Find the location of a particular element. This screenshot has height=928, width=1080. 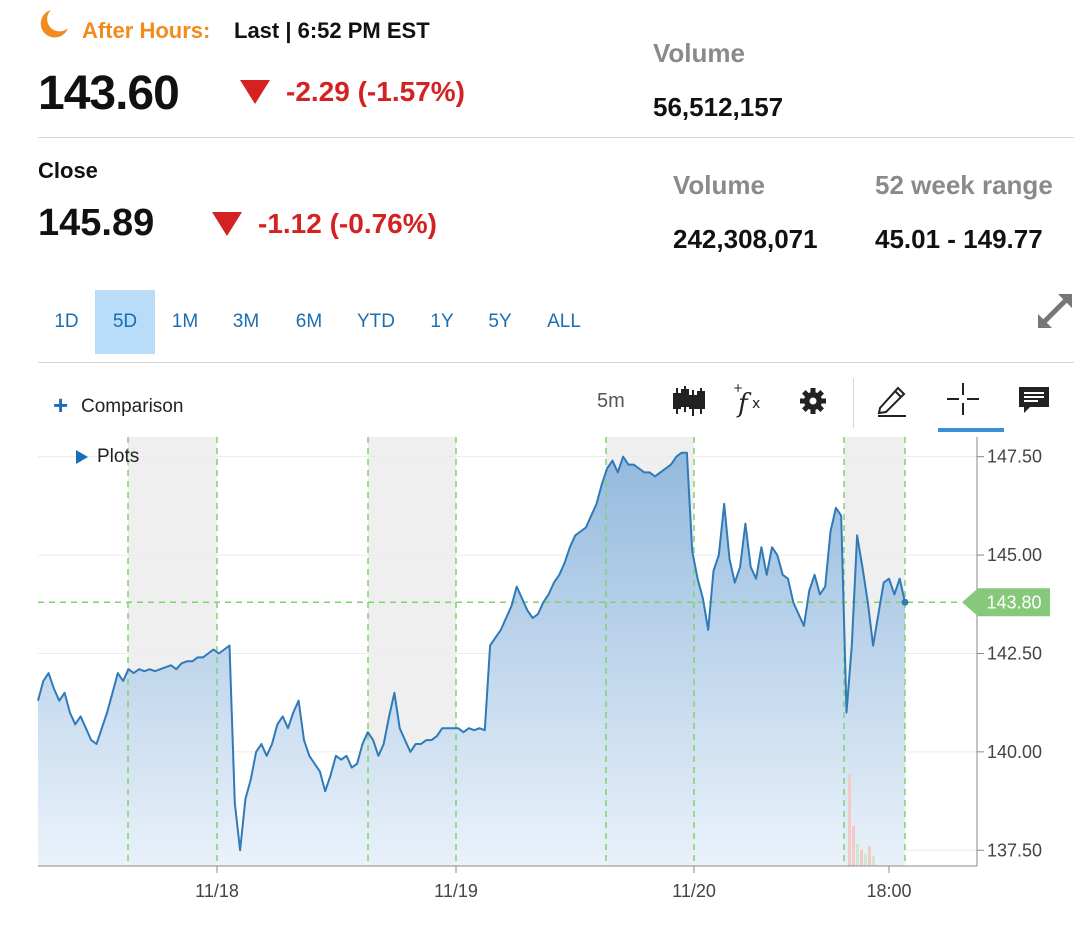

last-price-badge-label: 143.80 is located at coordinates (1013, 602).